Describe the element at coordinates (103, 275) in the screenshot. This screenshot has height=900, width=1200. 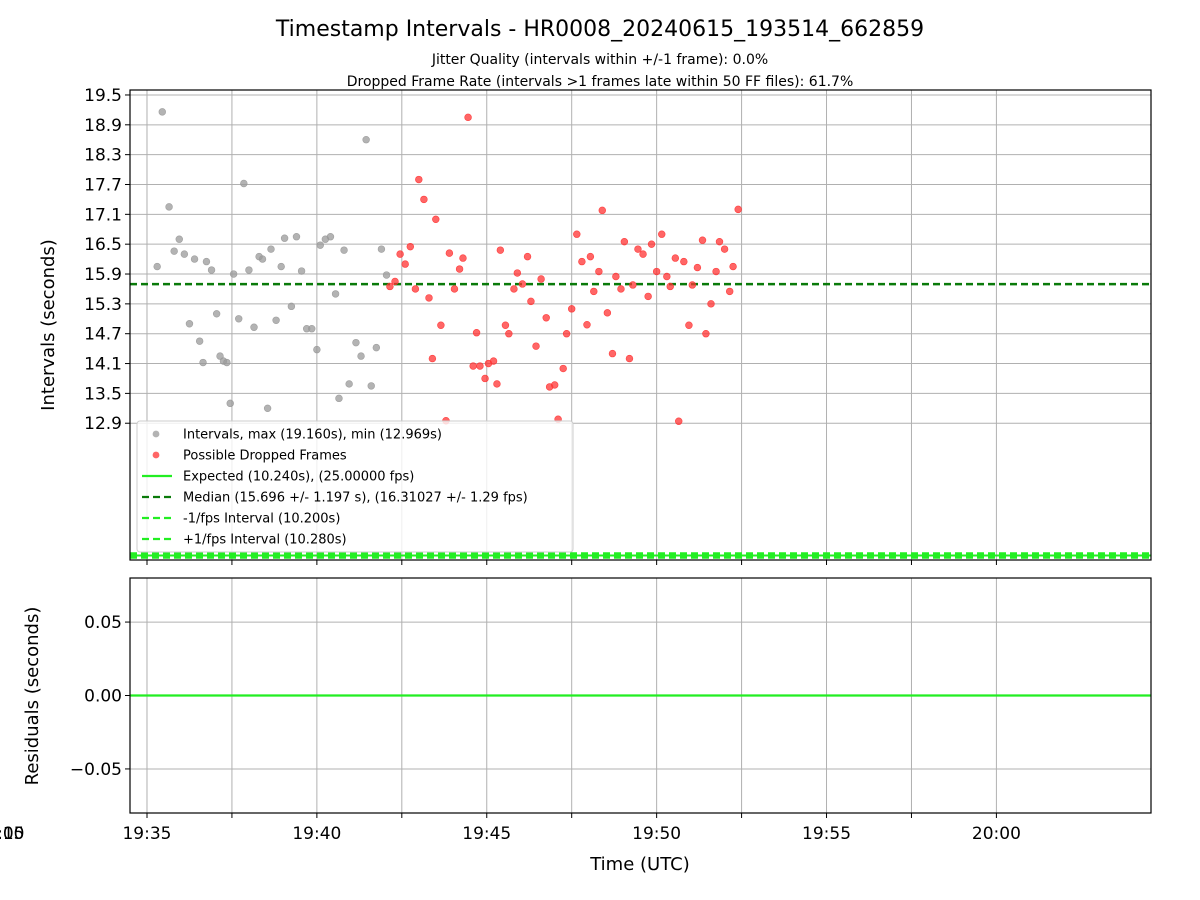
I see `top-y-tick-label: 15.9` at that location.